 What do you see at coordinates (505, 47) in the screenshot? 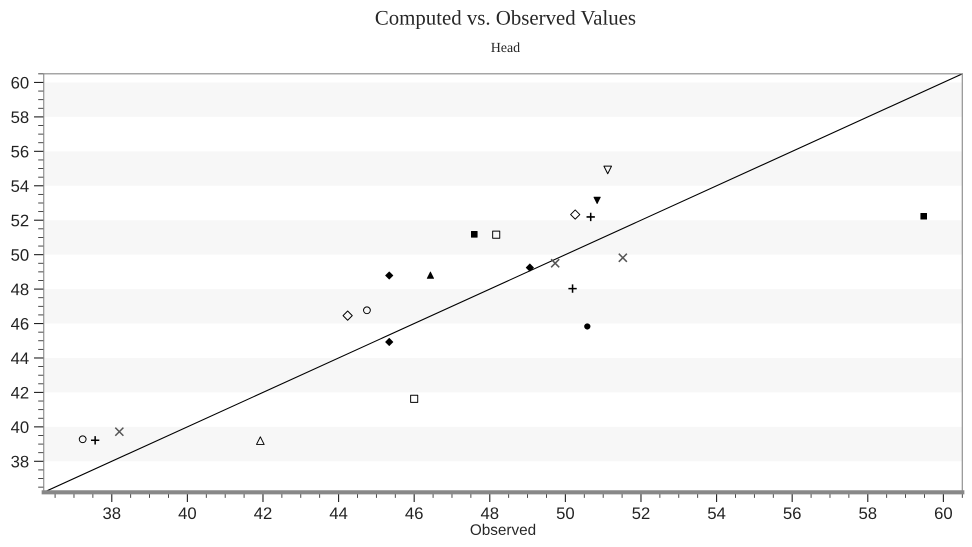
I see `chart-subtitle: Head` at bounding box center [505, 47].